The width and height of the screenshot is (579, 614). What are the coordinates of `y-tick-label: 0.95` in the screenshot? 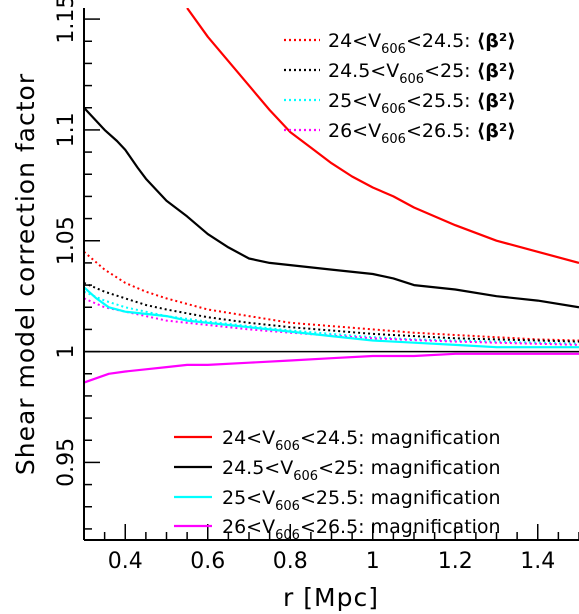 It's located at (66, 462).